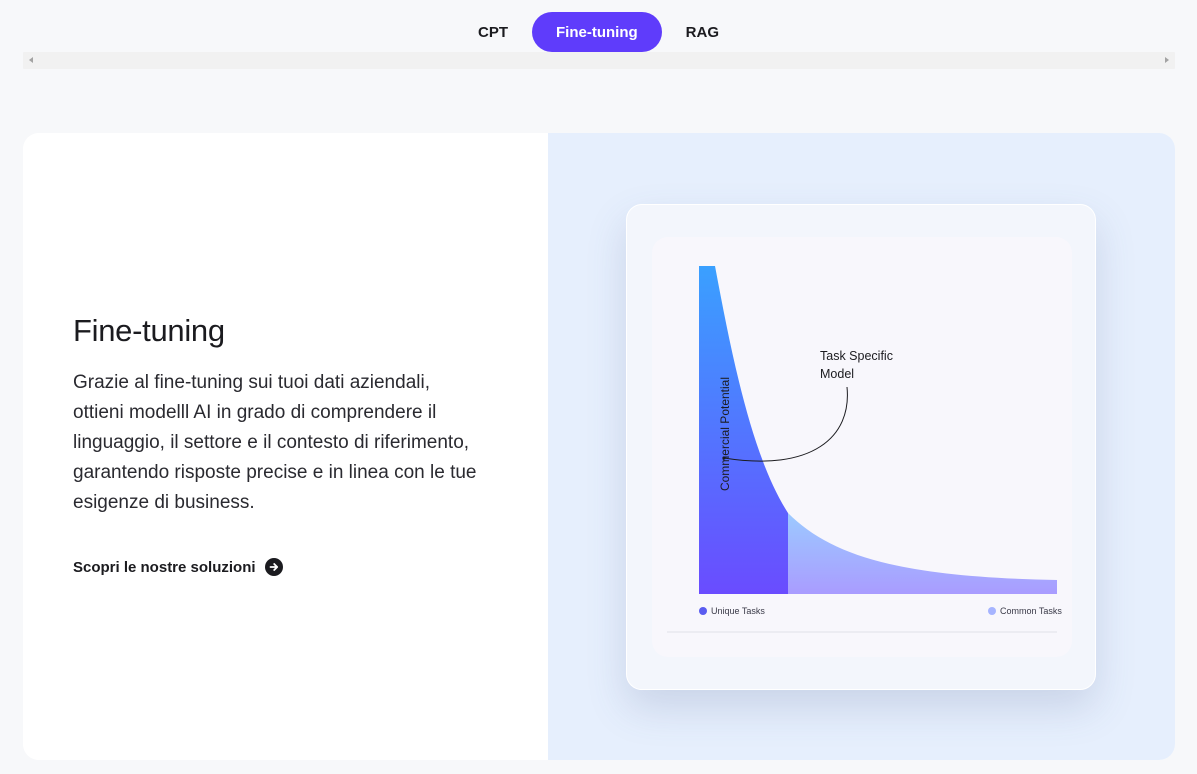 The width and height of the screenshot is (1197, 774). What do you see at coordinates (856, 365) in the screenshot?
I see `task-specific-model-label: Task Specific Model` at bounding box center [856, 365].